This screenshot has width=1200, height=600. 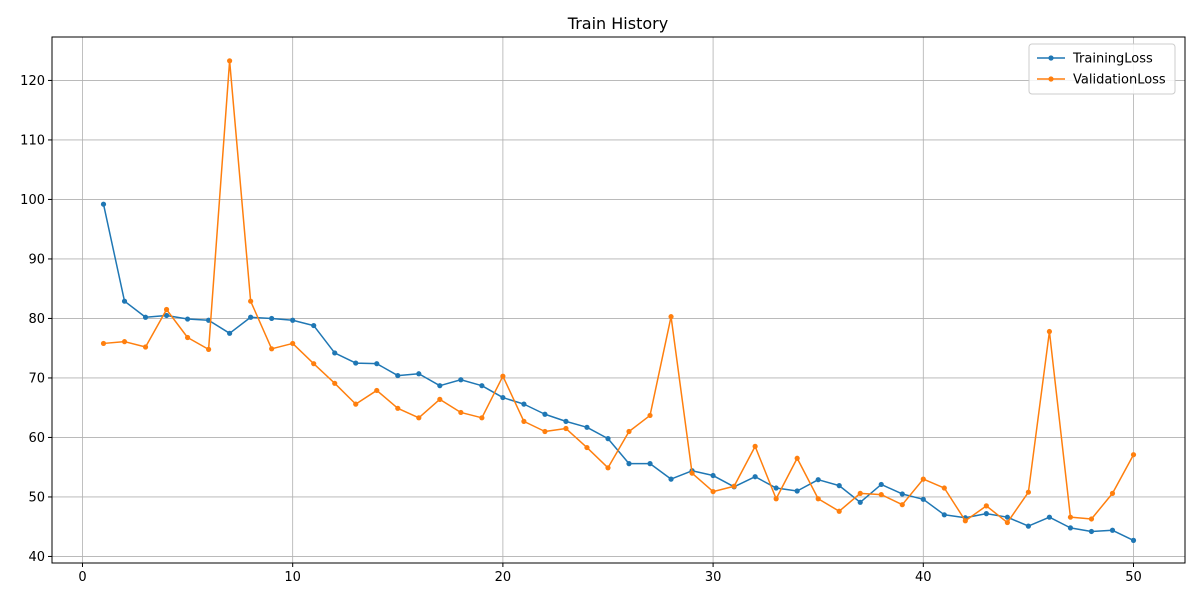 I want to click on x-tick-label: 10, so click(x=292, y=577).